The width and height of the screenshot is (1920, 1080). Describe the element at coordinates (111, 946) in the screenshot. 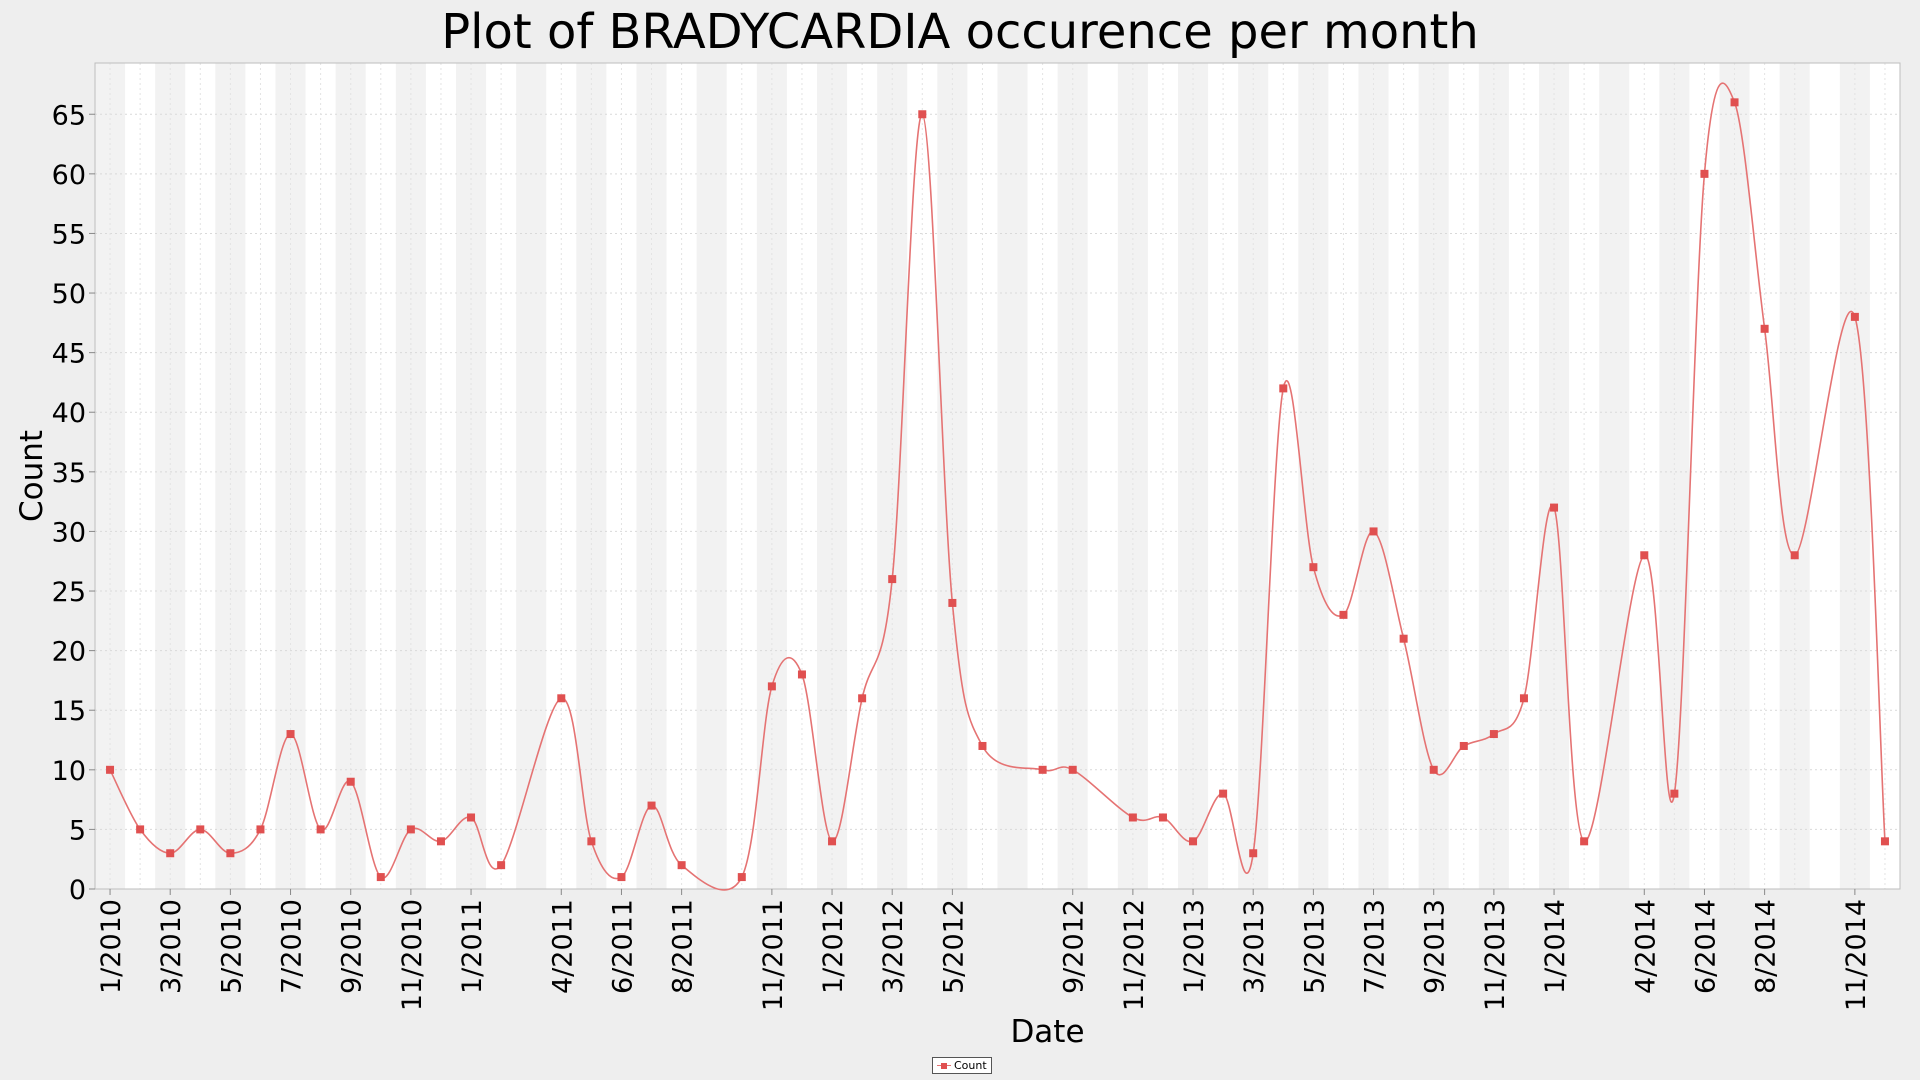

I see `x-tick-label: 1/2010` at that location.